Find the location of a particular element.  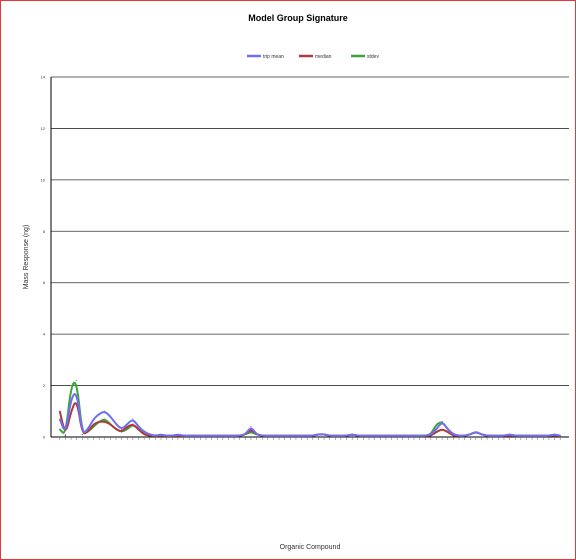

y-tick-label: 10 is located at coordinates (43, 179).